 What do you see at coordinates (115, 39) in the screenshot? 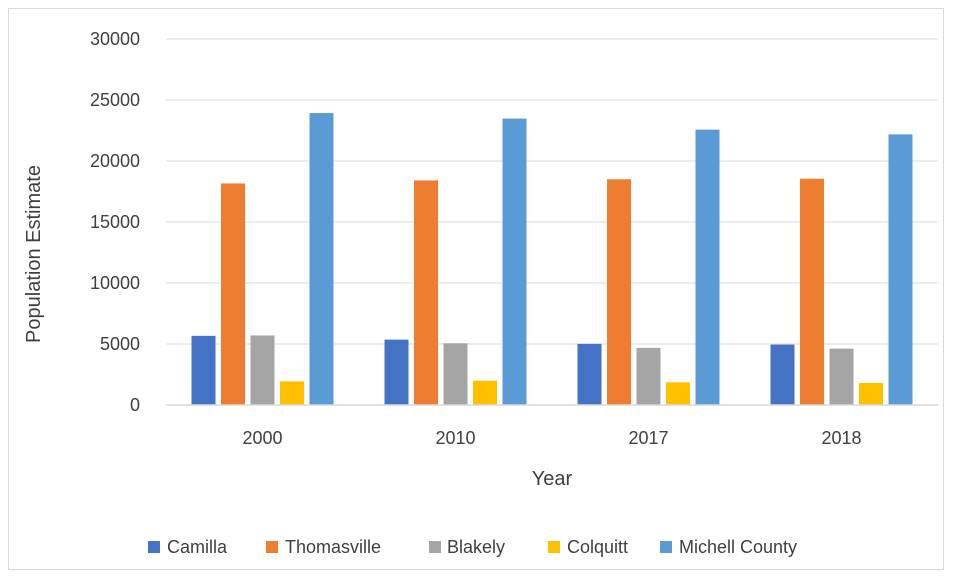
I see `y-tick-label: 30000` at bounding box center [115, 39].